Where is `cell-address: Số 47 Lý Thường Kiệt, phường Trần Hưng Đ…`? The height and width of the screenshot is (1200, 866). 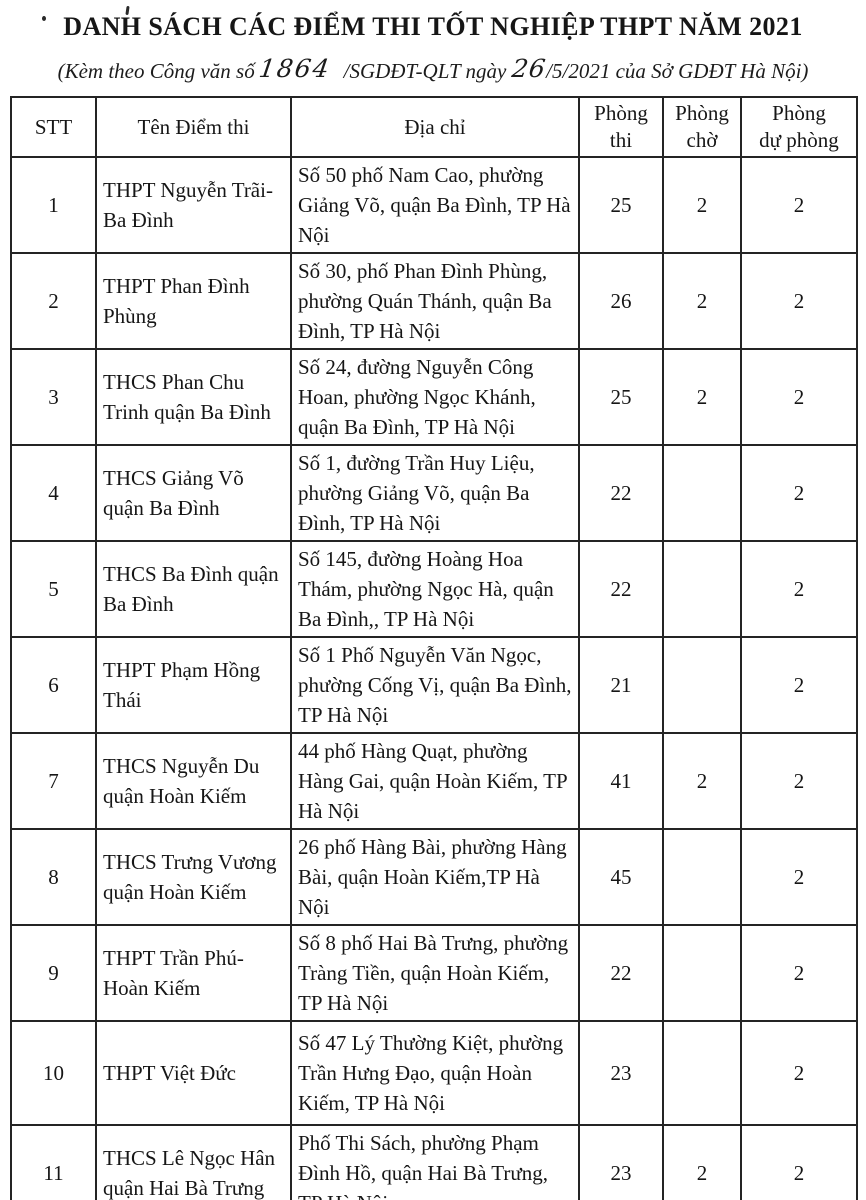
cell-address: Số 47 Lý Thường Kiệt, phường Trần Hưng Đ… is located at coordinates (435, 1073).